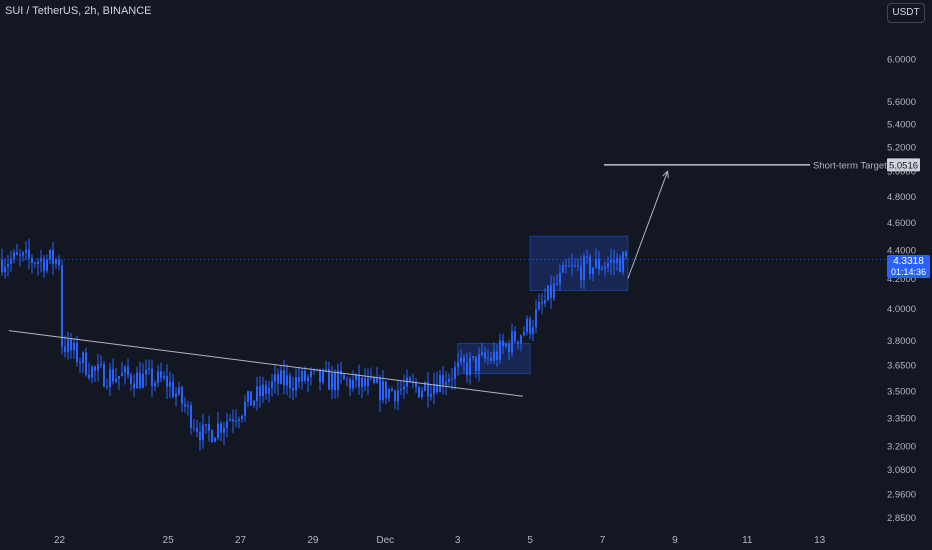 Image resolution: width=932 pixels, height=550 pixels. I want to click on price-tick-label: 4.6000, so click(901, 223).